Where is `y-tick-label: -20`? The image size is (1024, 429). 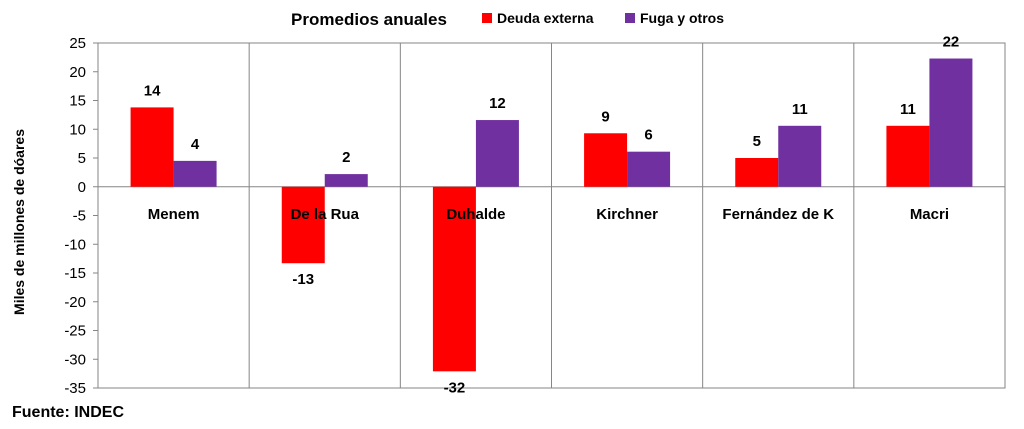 y-tick-label: -20 is located at coordinates (75, 302).